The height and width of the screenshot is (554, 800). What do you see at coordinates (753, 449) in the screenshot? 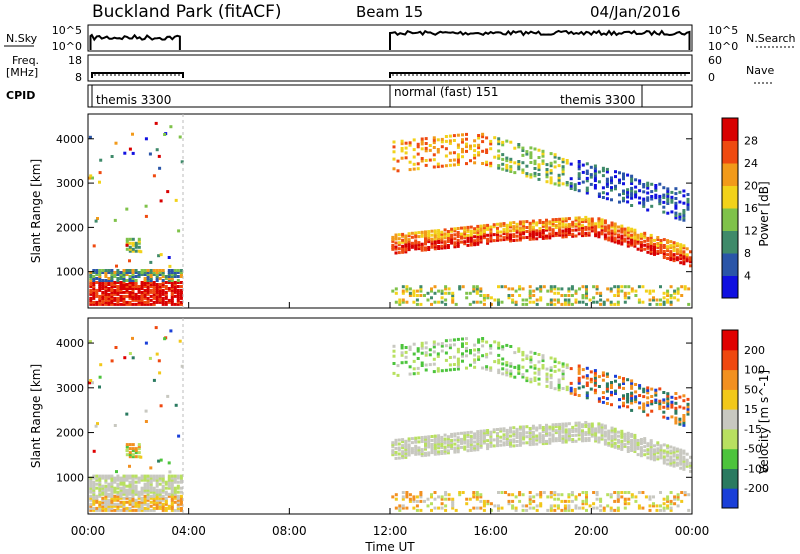
I see `colorbar-tick-label: -50` at bounding box center [753, 449].